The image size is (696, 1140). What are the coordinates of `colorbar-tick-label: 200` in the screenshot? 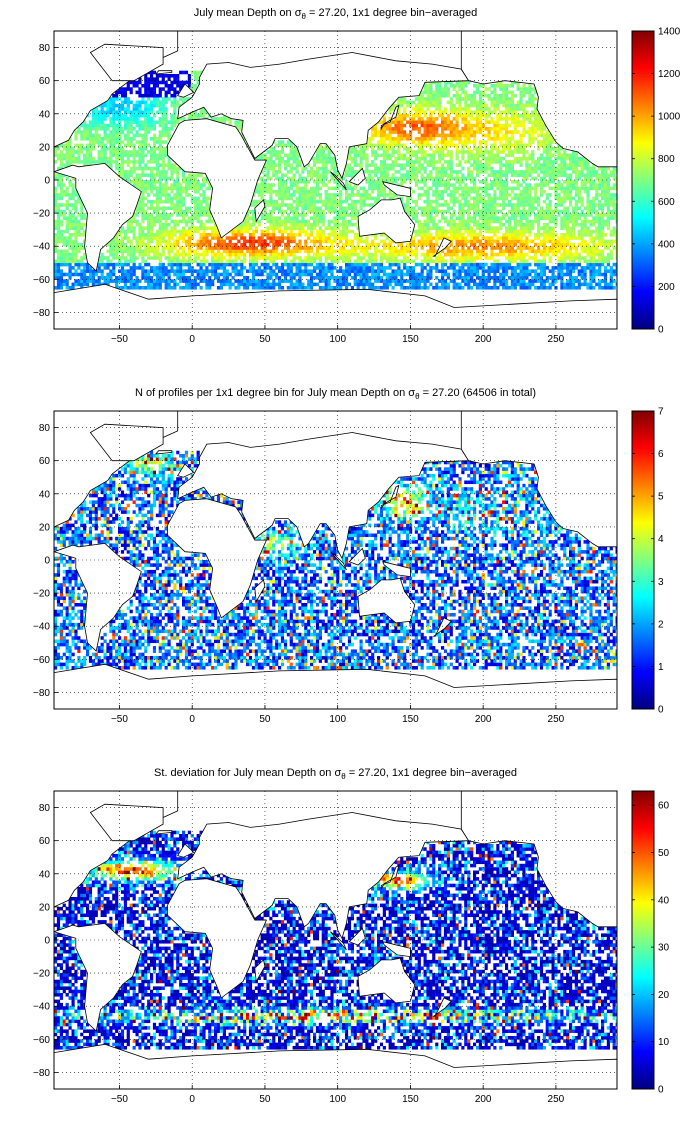 It's located at (666, 287).